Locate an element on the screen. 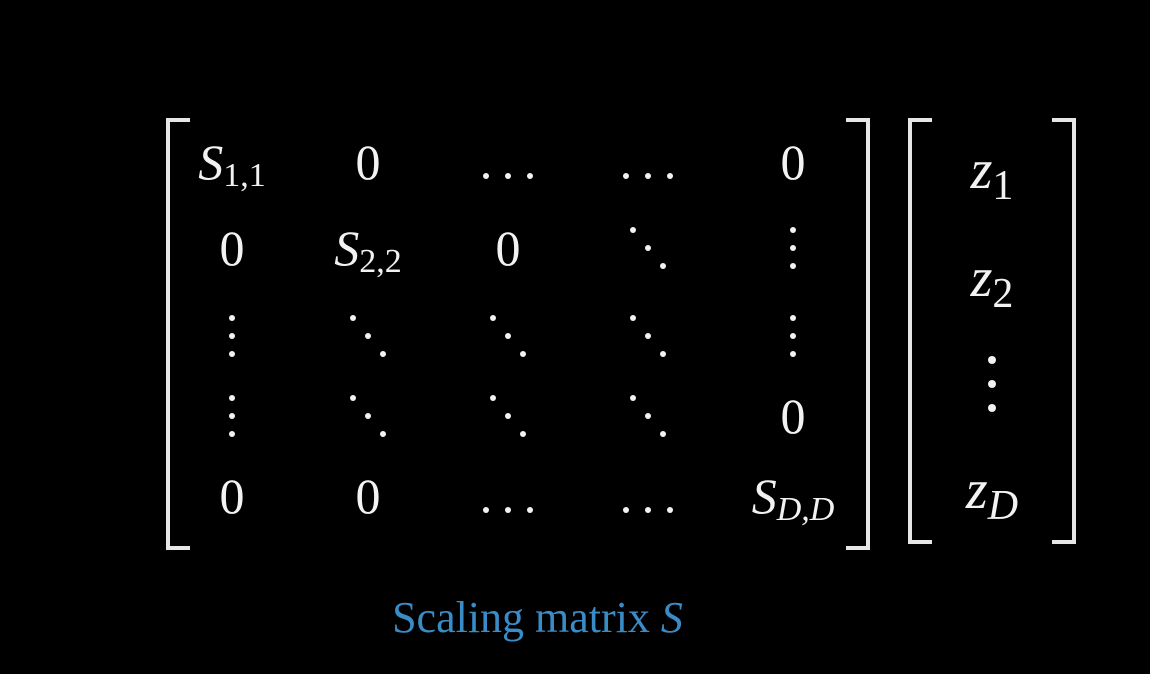 Image resolution: width=1150 pixels, height=674 pixels. matrix-cell-r3-c4 is located at coordinates (648, 336).